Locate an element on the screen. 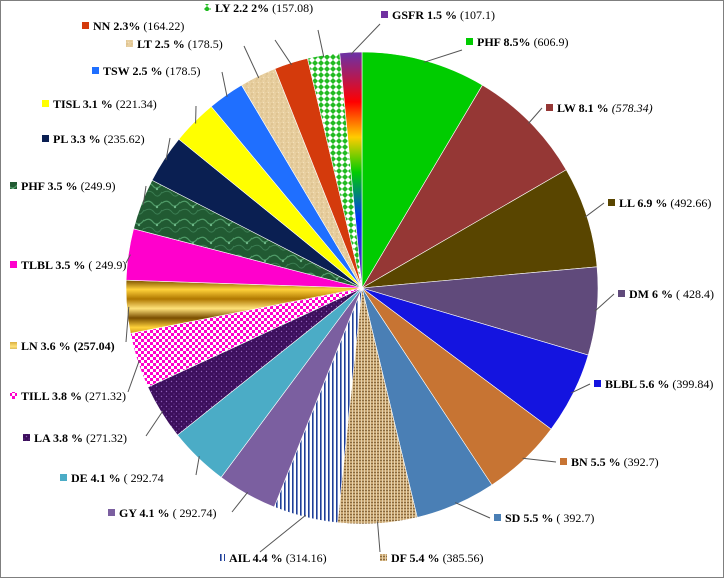 The width and height of the screenshot is (724, 578). slice-label-name: TSW 2.5 % is located at coordinates (132, 71).